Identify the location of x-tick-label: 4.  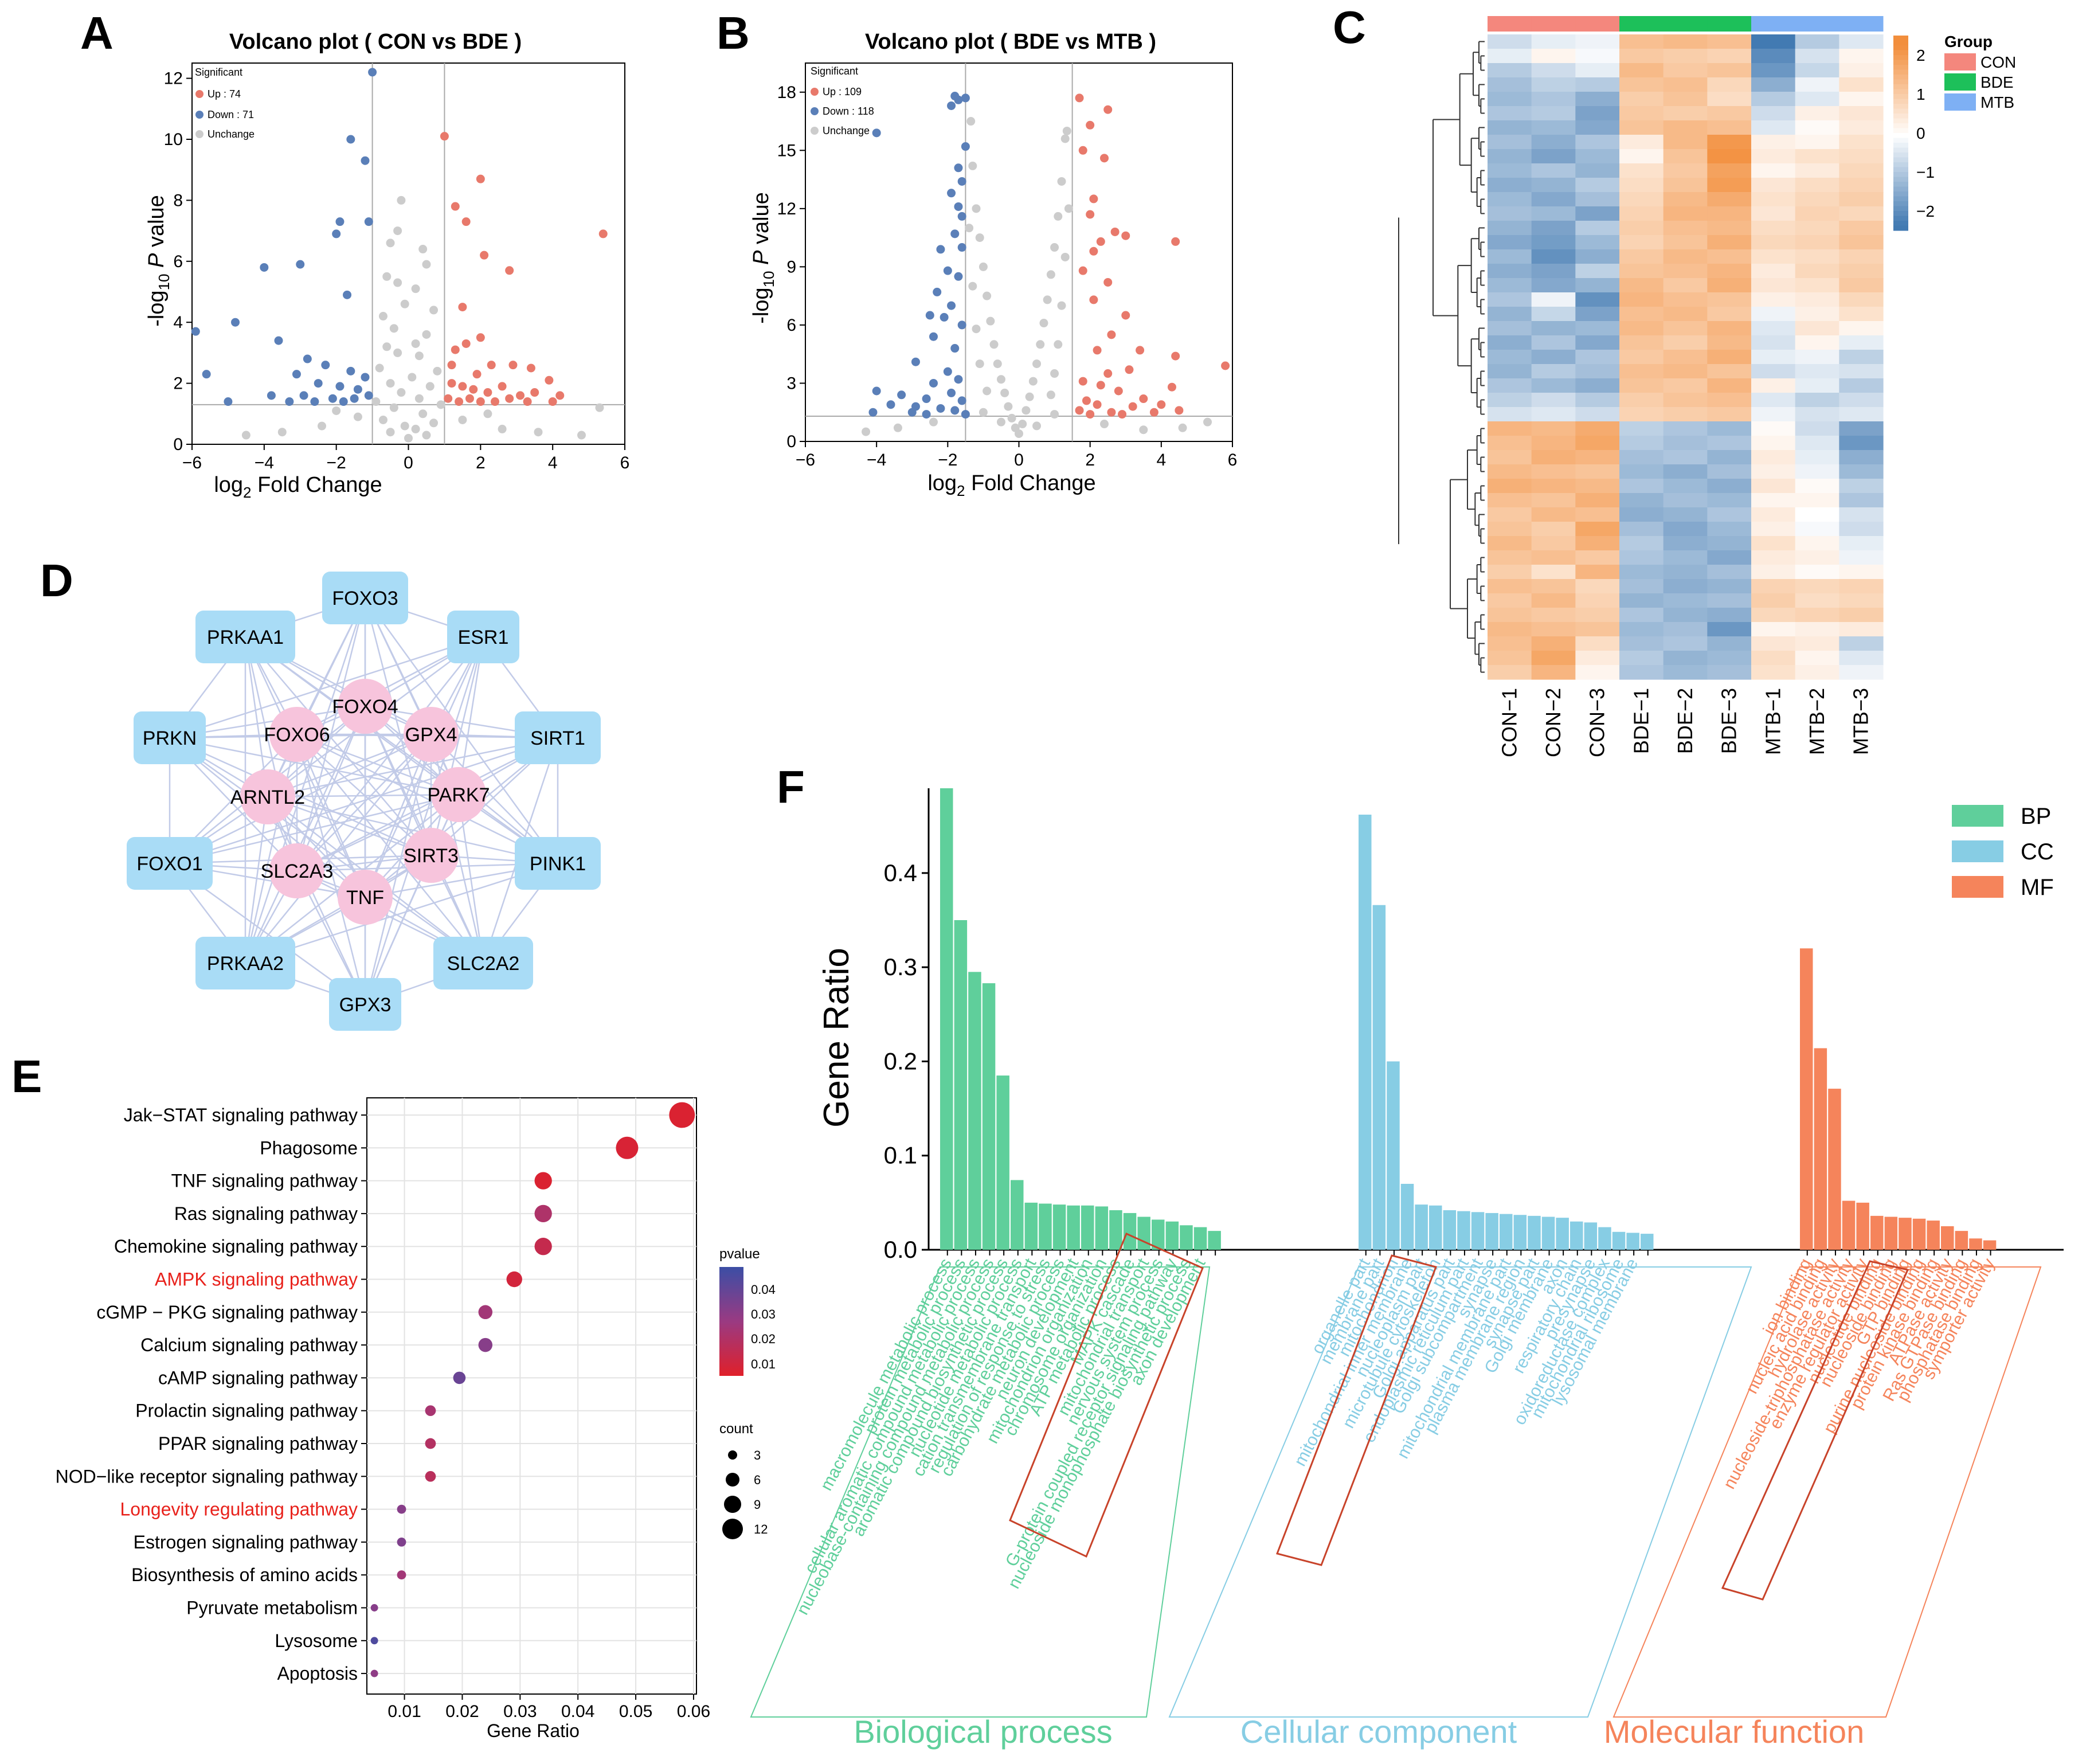
(1161, 460).